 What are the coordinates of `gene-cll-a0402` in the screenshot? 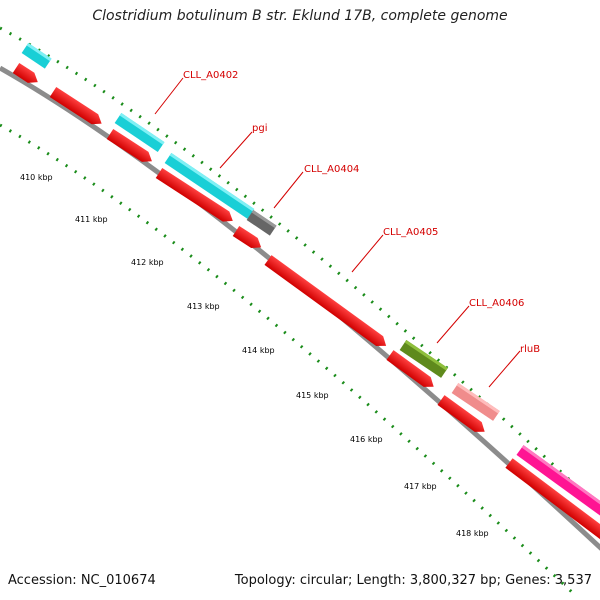 It's located at (139, 133).